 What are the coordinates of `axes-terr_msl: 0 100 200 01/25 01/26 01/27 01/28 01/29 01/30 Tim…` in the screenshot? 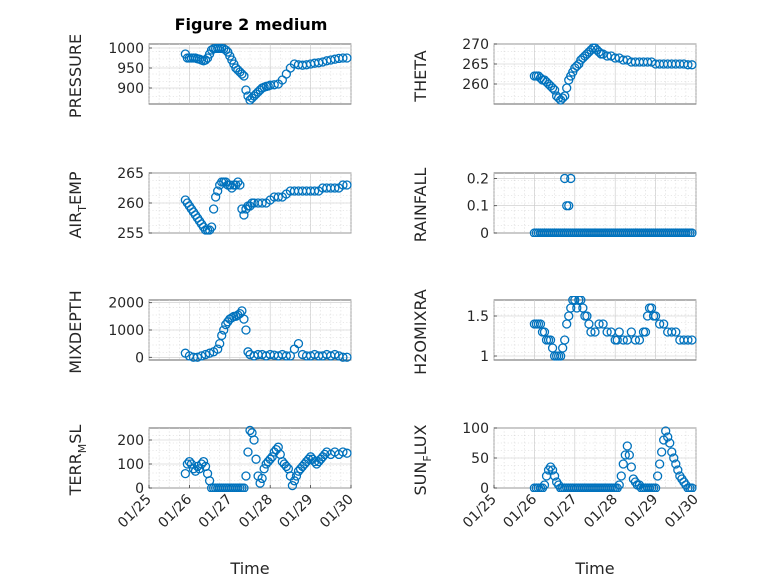 It's located at (211, 501).